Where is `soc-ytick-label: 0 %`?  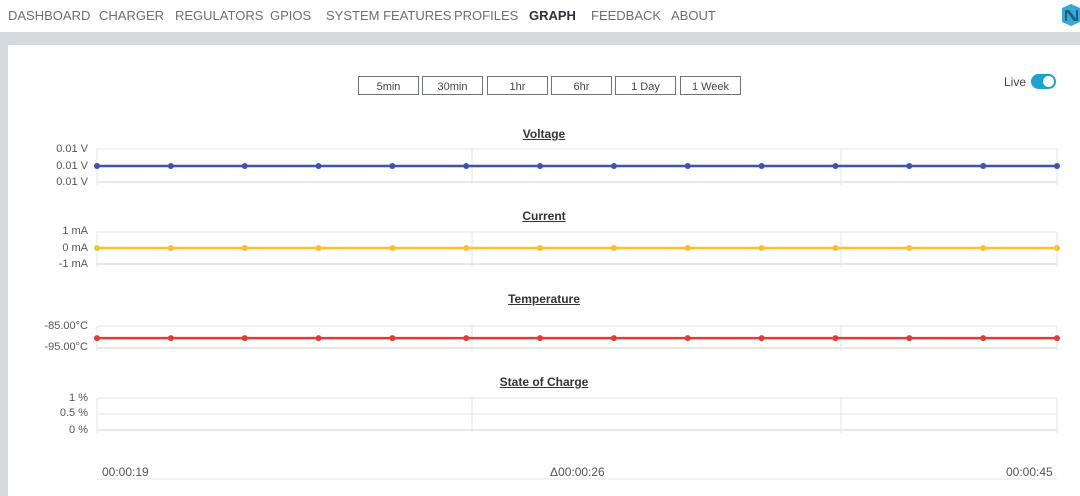
soc-ytick-label: 0 % is located at coordinates (78, 430).